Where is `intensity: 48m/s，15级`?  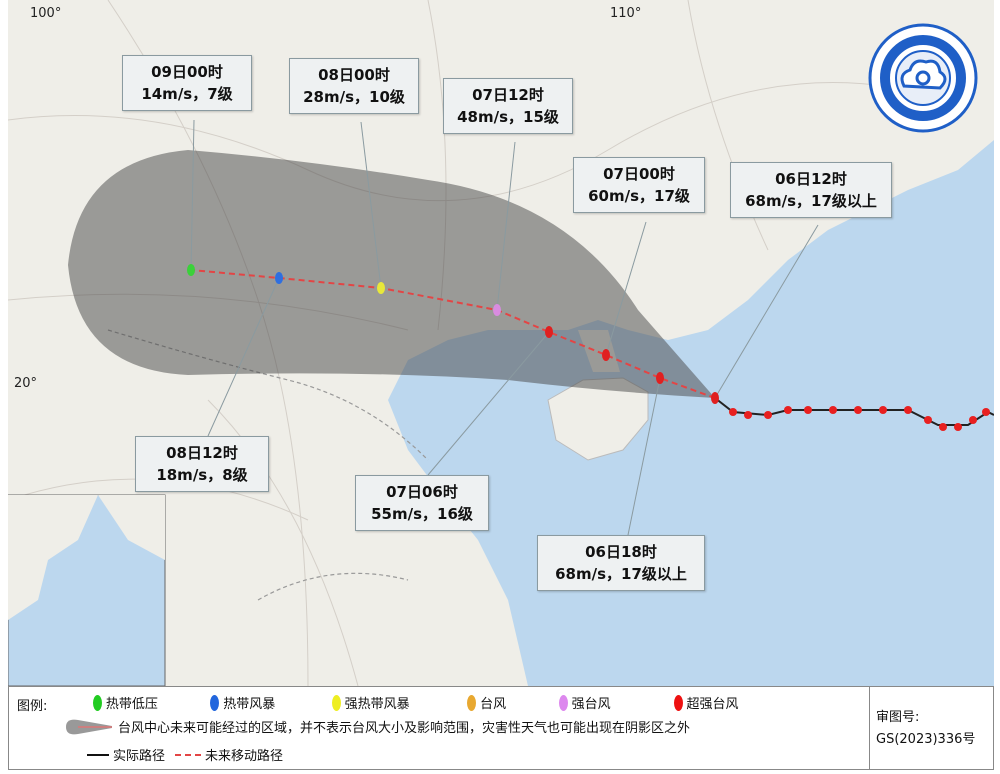 intensity: 48m/s，15级 is located at coordinates (508, 117).